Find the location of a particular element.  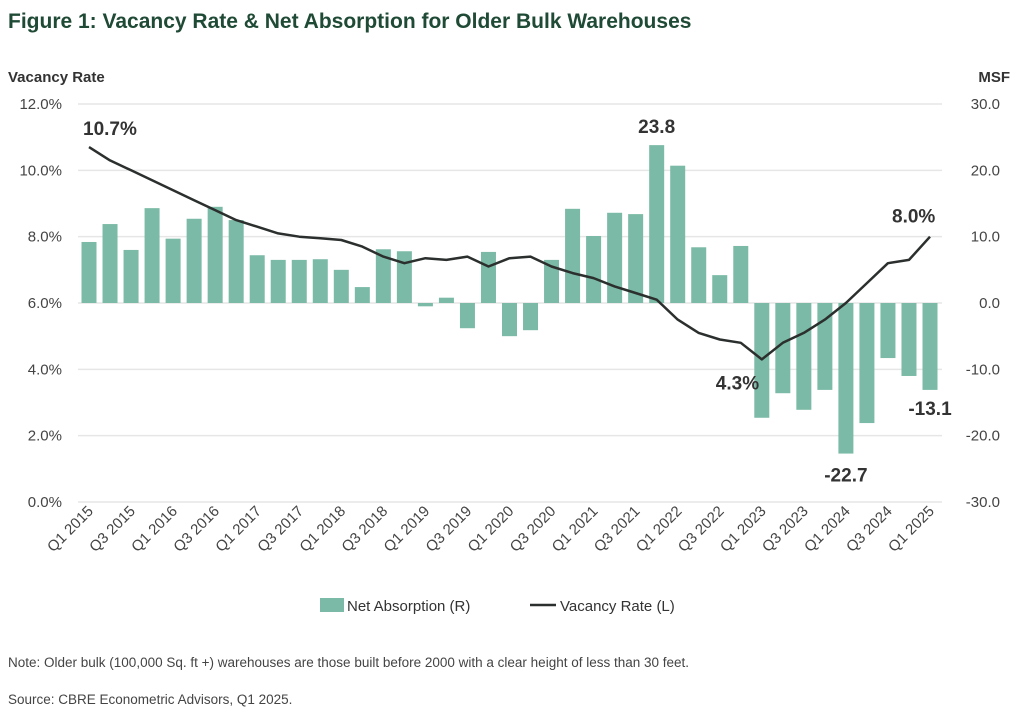

data-label: -22.7 is located at coordinates (845, 476).